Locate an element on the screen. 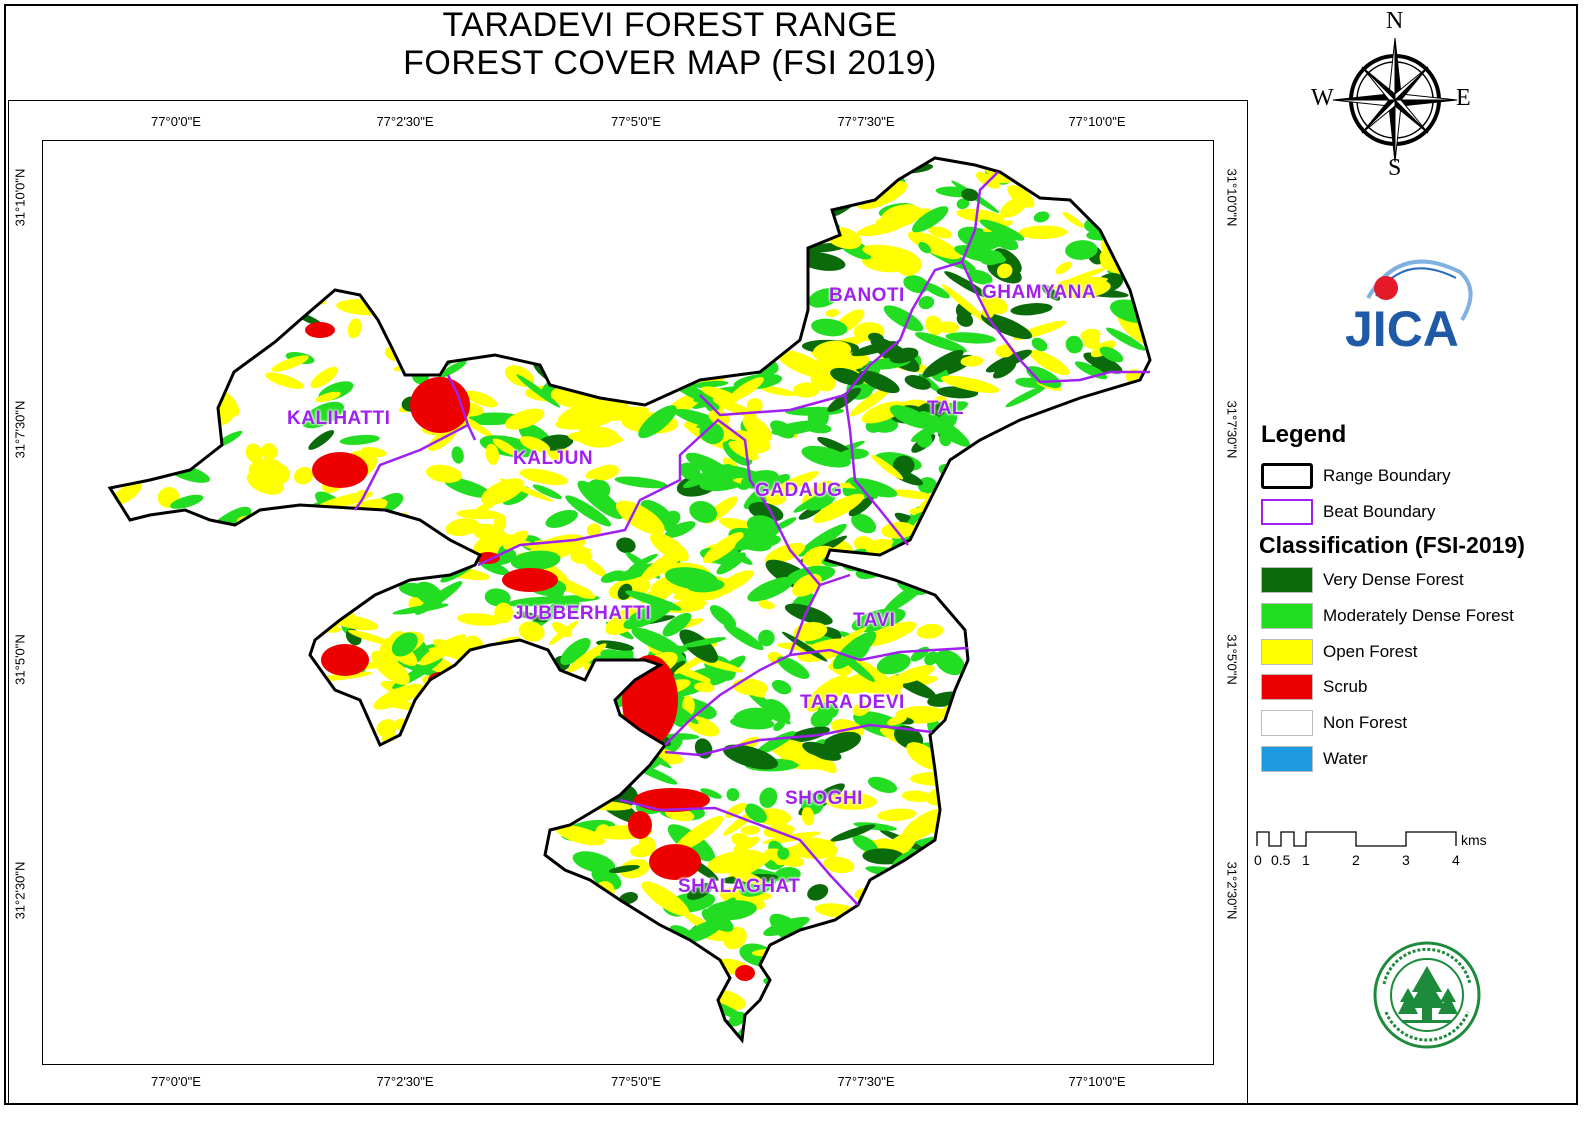 The height and width of the screenshot is (1123, 1587). legend-label: Beat Boundary is located at coordinates (1379, 511).